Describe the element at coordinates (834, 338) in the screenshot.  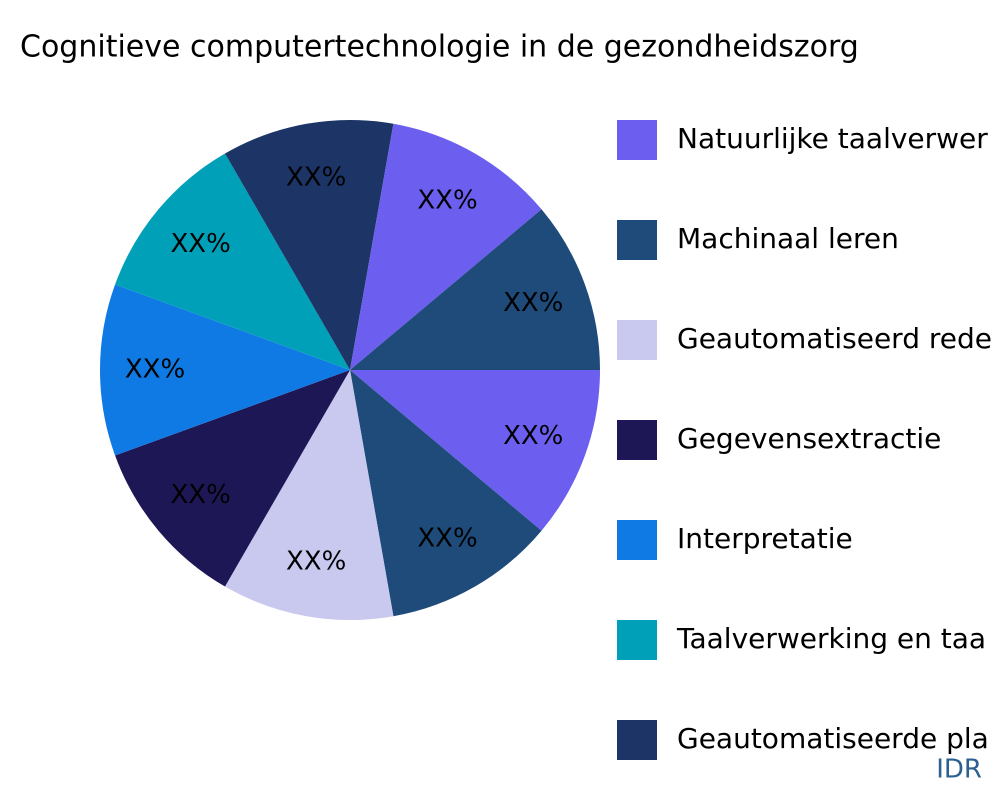
I see `legend-label: Geautomatiseerd rede` at that location.